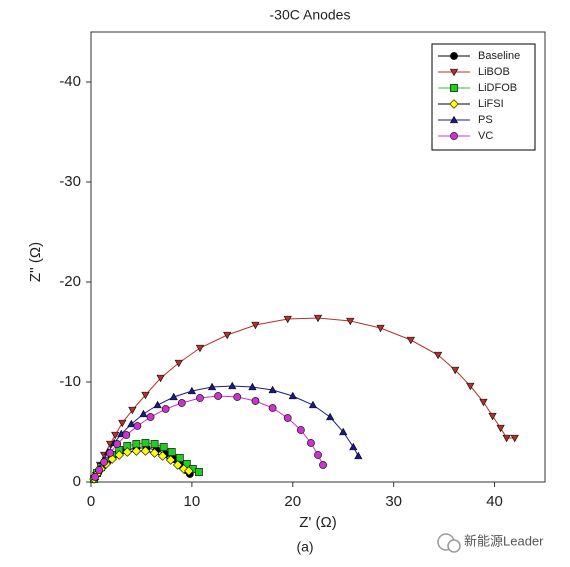 The height and width of the screenshot is (567, 570). I want to click on y-tick-label: -40, so click(70, 81).